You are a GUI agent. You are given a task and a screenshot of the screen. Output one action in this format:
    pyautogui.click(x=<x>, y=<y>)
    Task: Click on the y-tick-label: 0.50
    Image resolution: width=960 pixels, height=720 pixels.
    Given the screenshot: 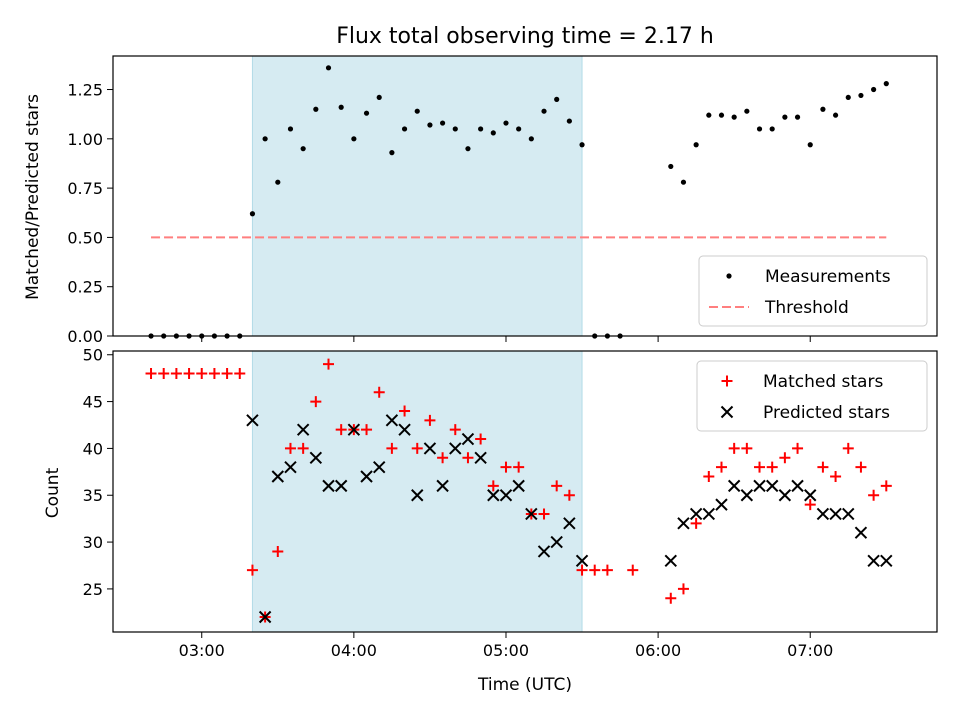 What is the action you would take?
    pyautogui.click(x=85, y=237)
    